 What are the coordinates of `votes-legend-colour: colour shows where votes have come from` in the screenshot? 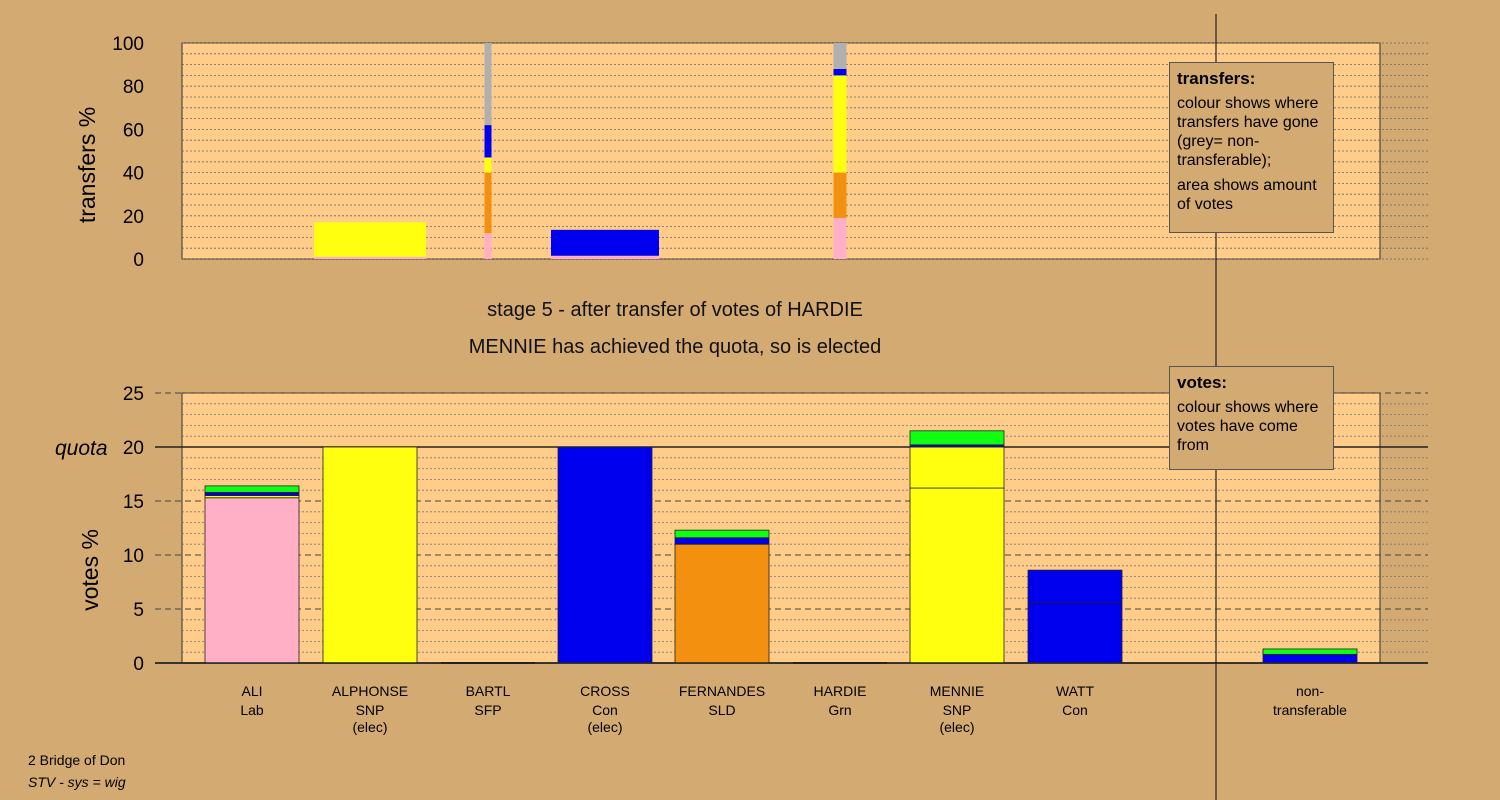 It's located at (1248, 426).